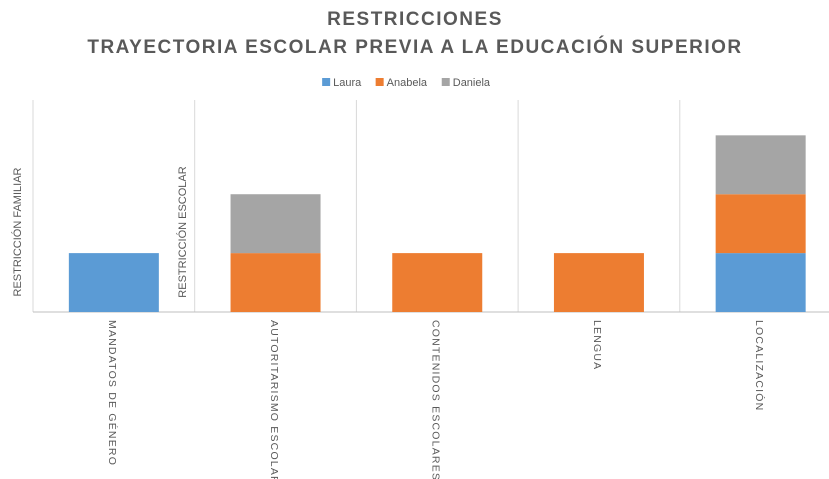 The height and width of the screenshot is (479, 829). What do you see at coordinates (597, 345) in the screenshot?
I see `x-tick-label: LENGUA` at bounding box center [597, 345].